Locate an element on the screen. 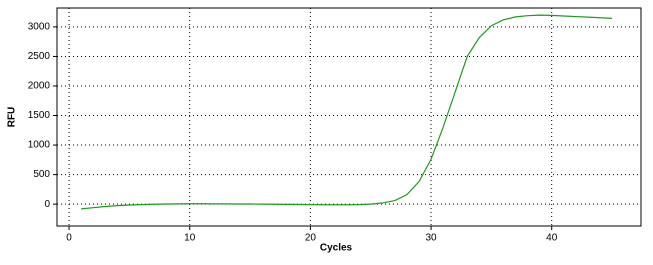 This screenshot has width=653, height=265. y-tick-label: 500 is located at coordinates (41, 174).